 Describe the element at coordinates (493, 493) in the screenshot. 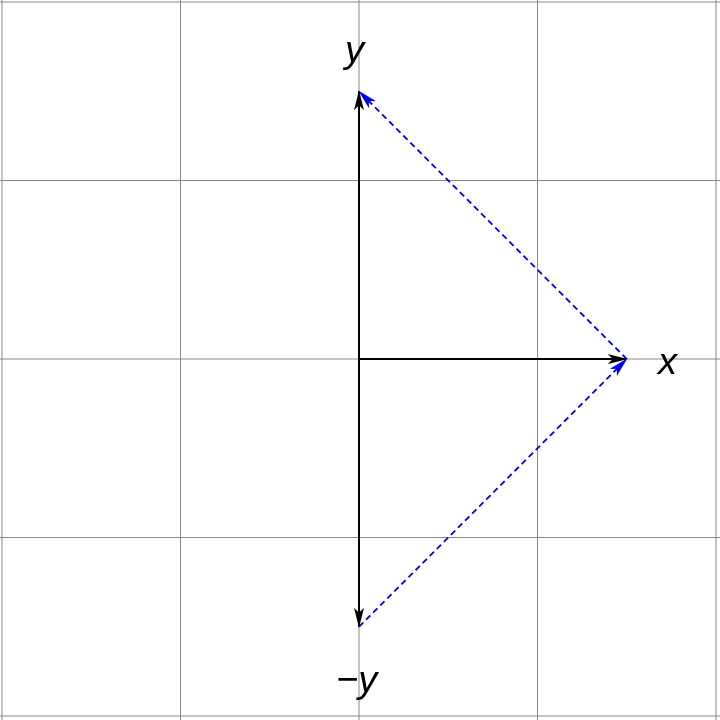

I see `vector-neg-y-to-x-arrow` at that location.